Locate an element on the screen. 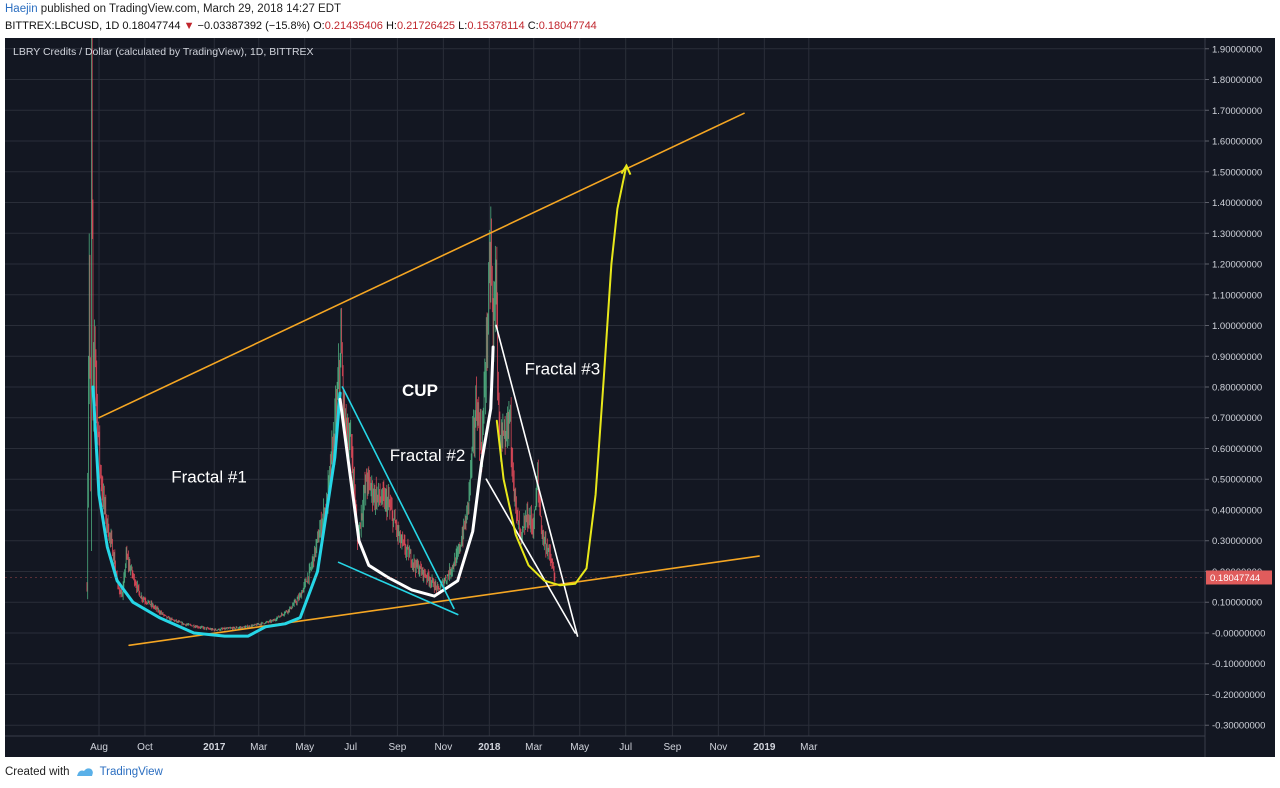  last-price-tag is located at coordinates (1239, 577).